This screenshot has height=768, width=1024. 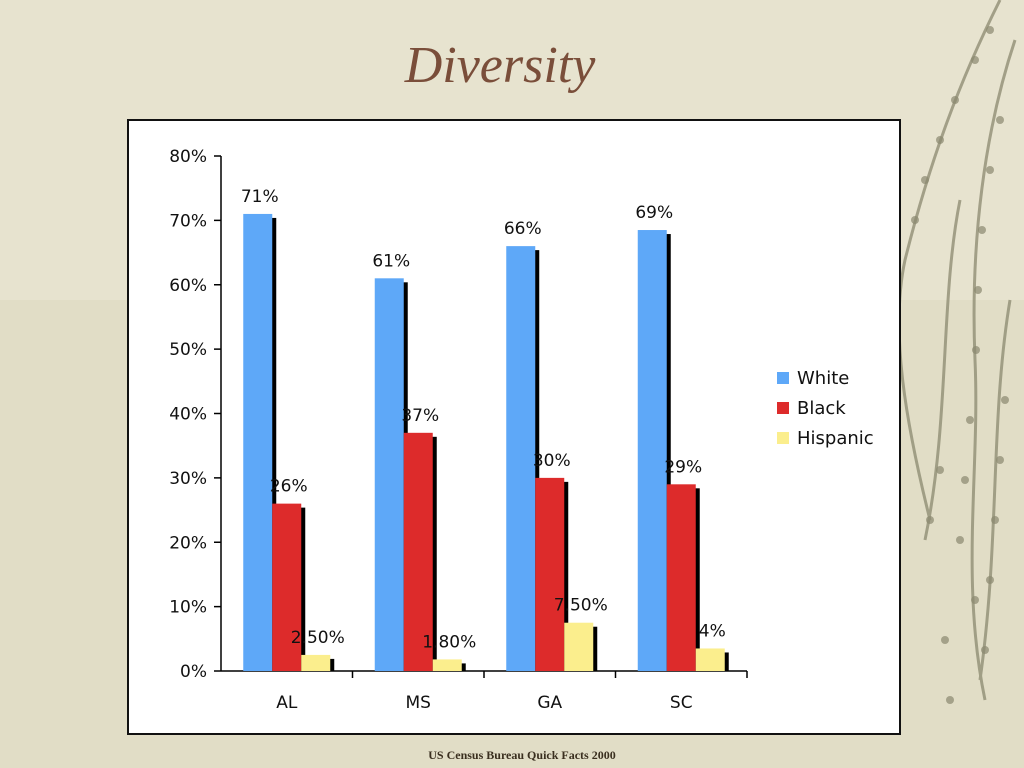 I want to click on y-tick-label: 50%, so click(x=188, y=350).